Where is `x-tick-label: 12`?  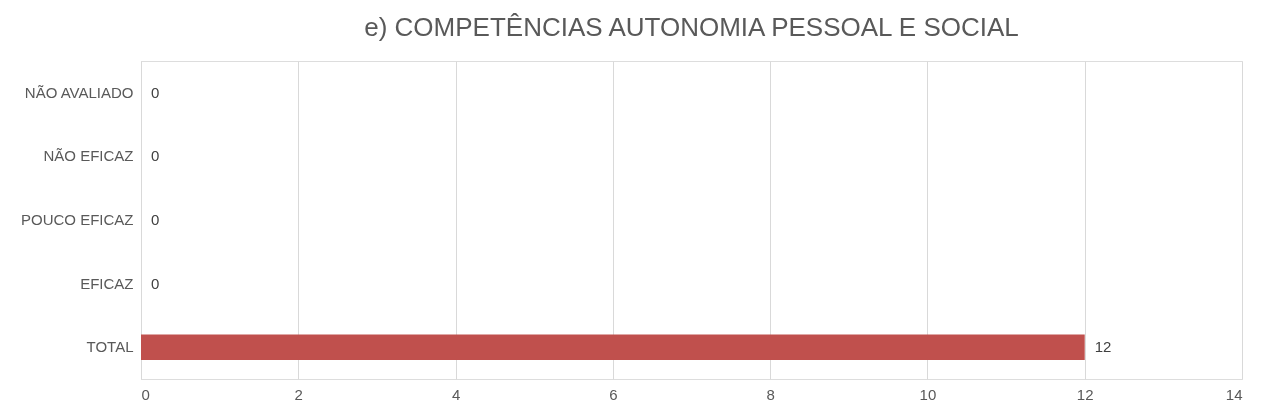 x-tick-label: 12 is located at coordinates (1085, 394).